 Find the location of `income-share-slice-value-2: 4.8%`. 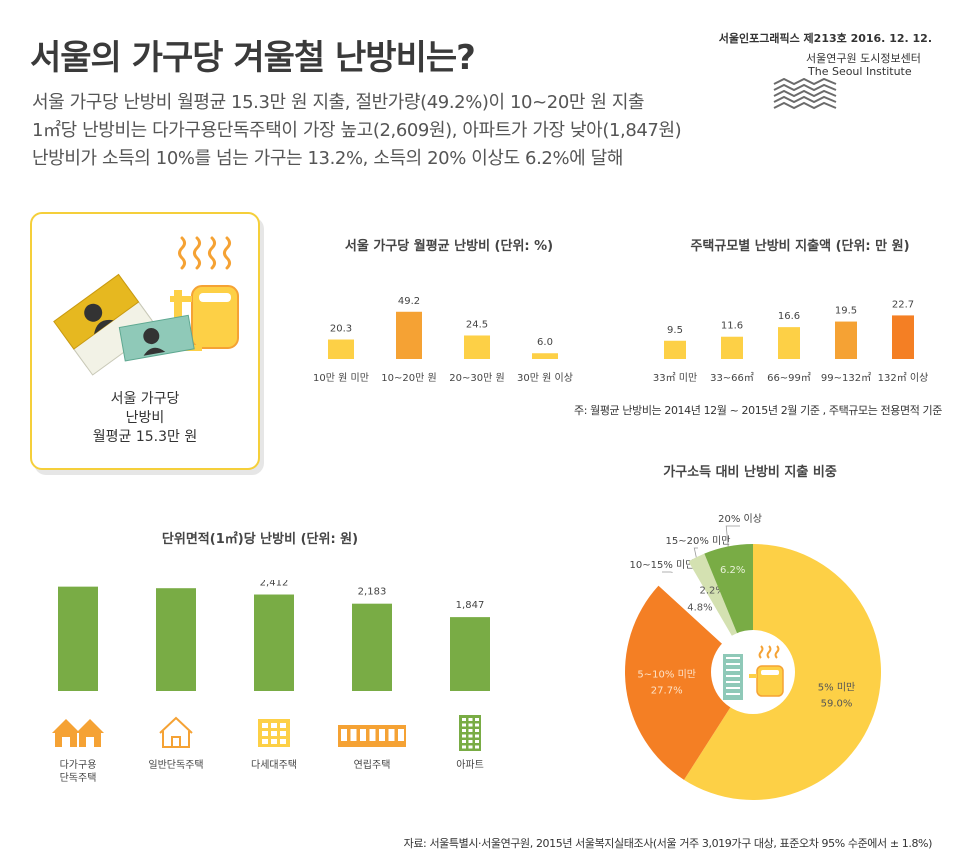

income-share-slice-value-2: 4.8% is located at coordinates (699, 607).